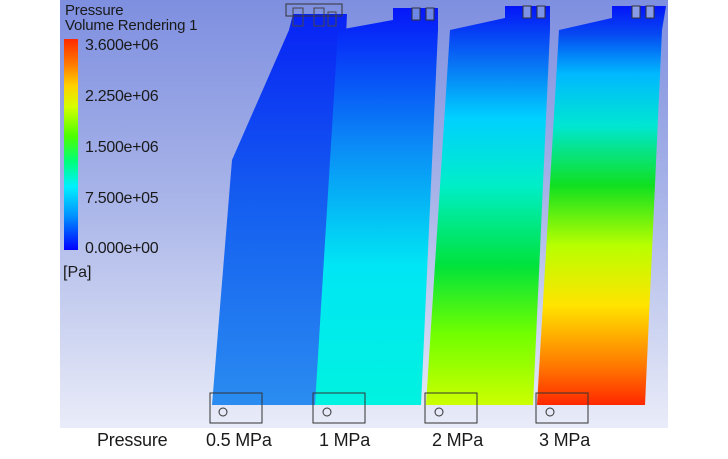 The height and width of the screenshot is (459, 728). Describe the element at coordinates (239, 440) in the screenshot. I see `case-label-0.5-mpa: 0.5 MPa` at that location.